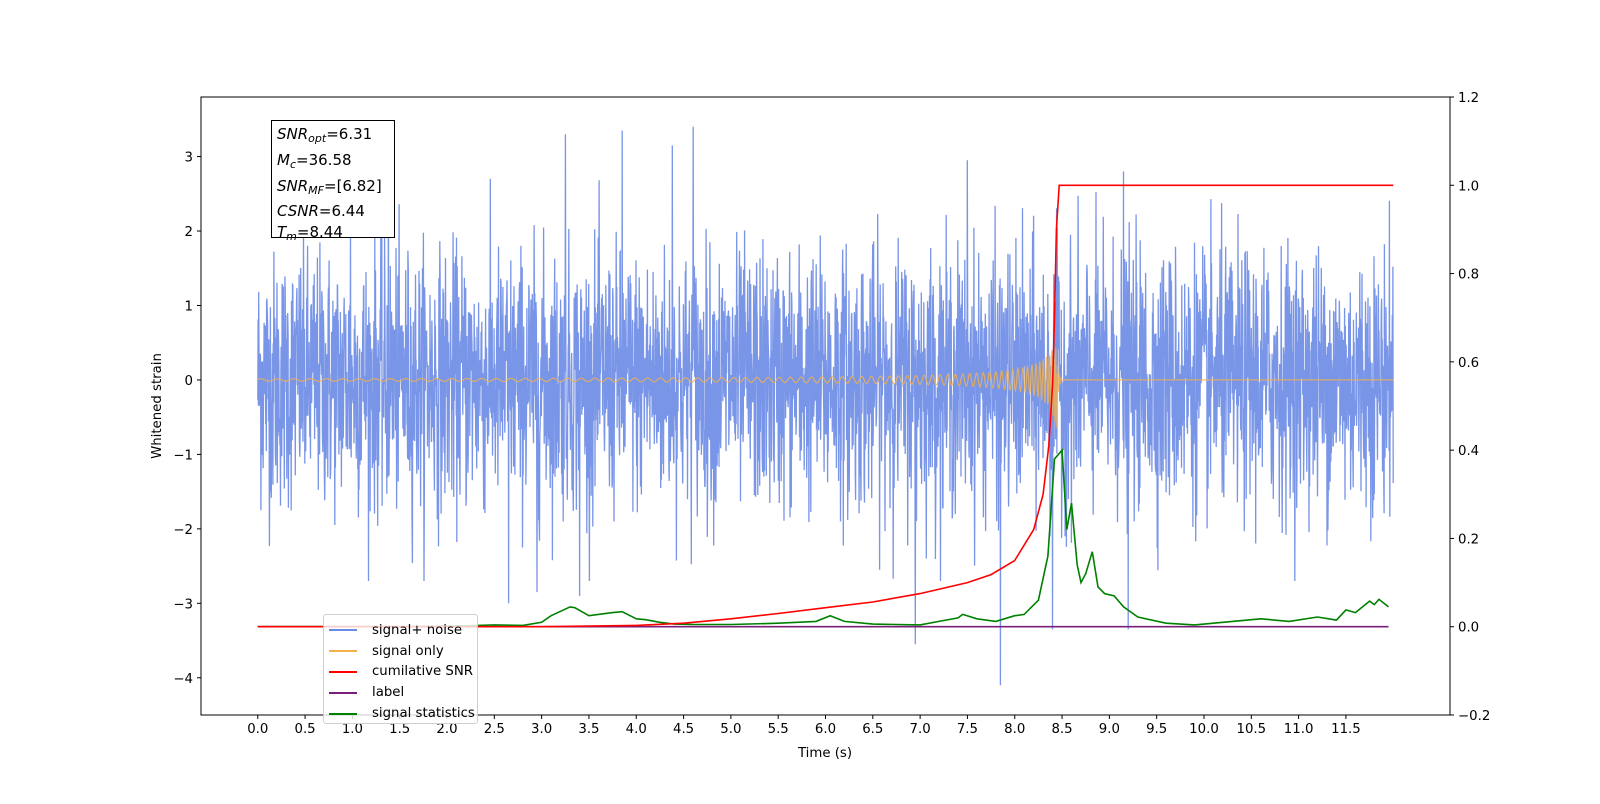  I want to click on y-axis-right: −0.2 0.0 0.2 0.4 0.6 0.8 1.0 1.2, so click(1470, 407).